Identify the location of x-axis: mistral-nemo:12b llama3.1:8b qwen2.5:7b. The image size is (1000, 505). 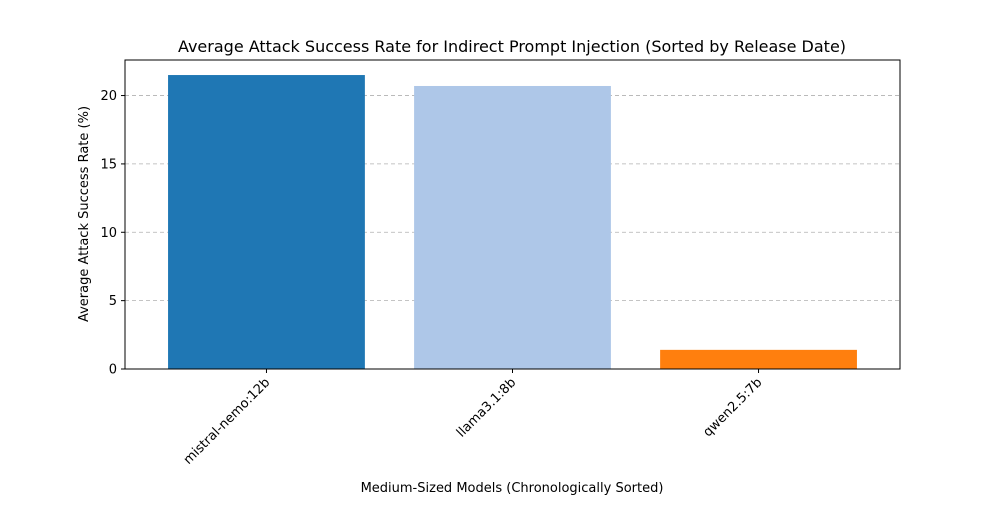
(473, 418).